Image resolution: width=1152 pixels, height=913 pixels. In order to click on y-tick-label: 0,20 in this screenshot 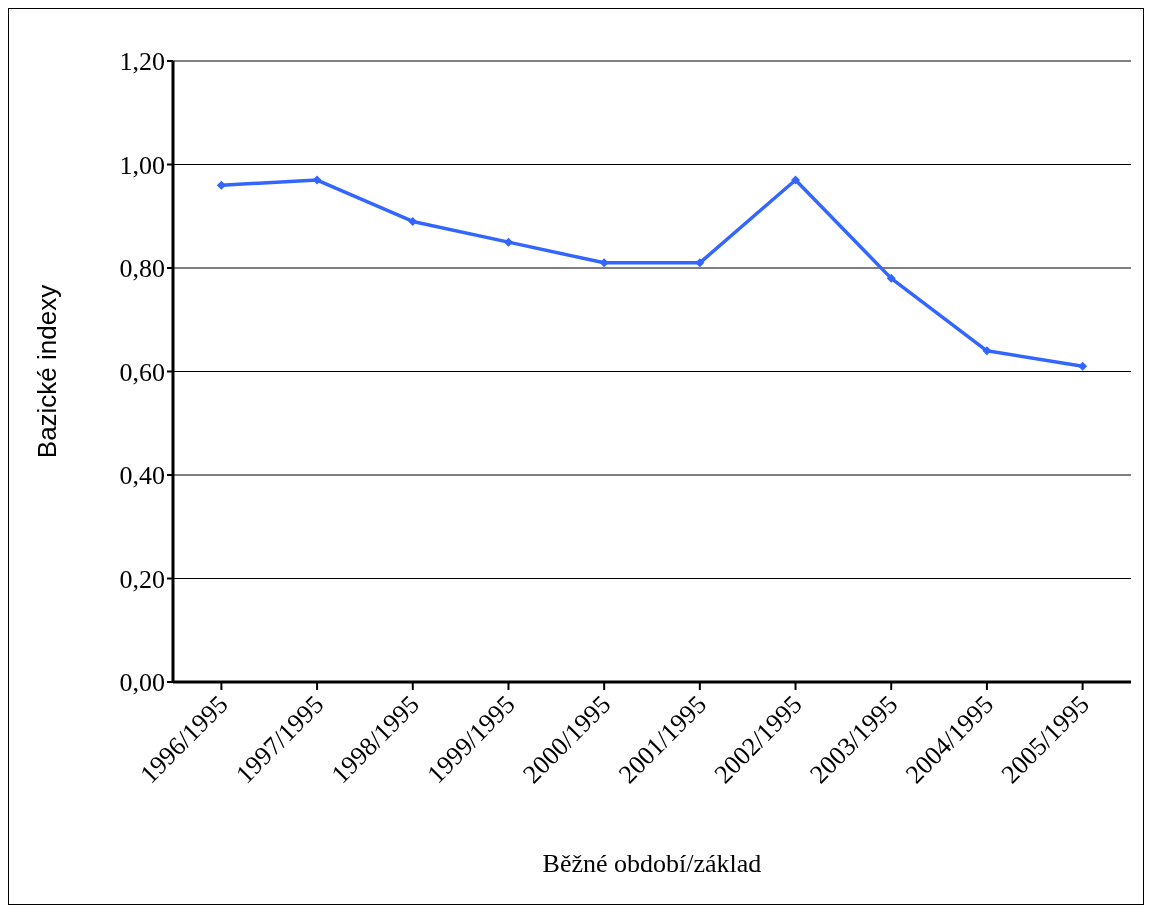, I will do `click(142, 579)`.